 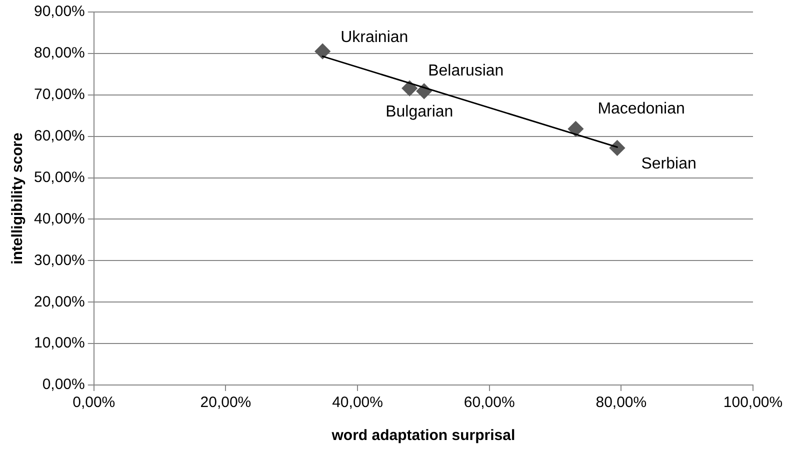 I want to click on y-tick-label: 90,00%, so click(x=59, y=11).